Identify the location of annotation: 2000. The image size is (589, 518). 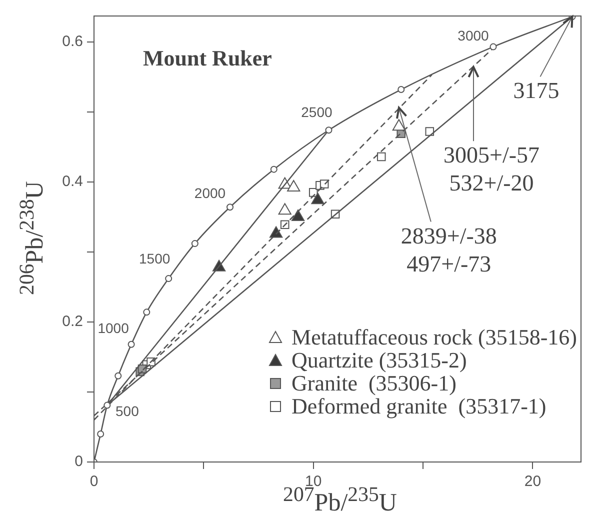
(210, 193).